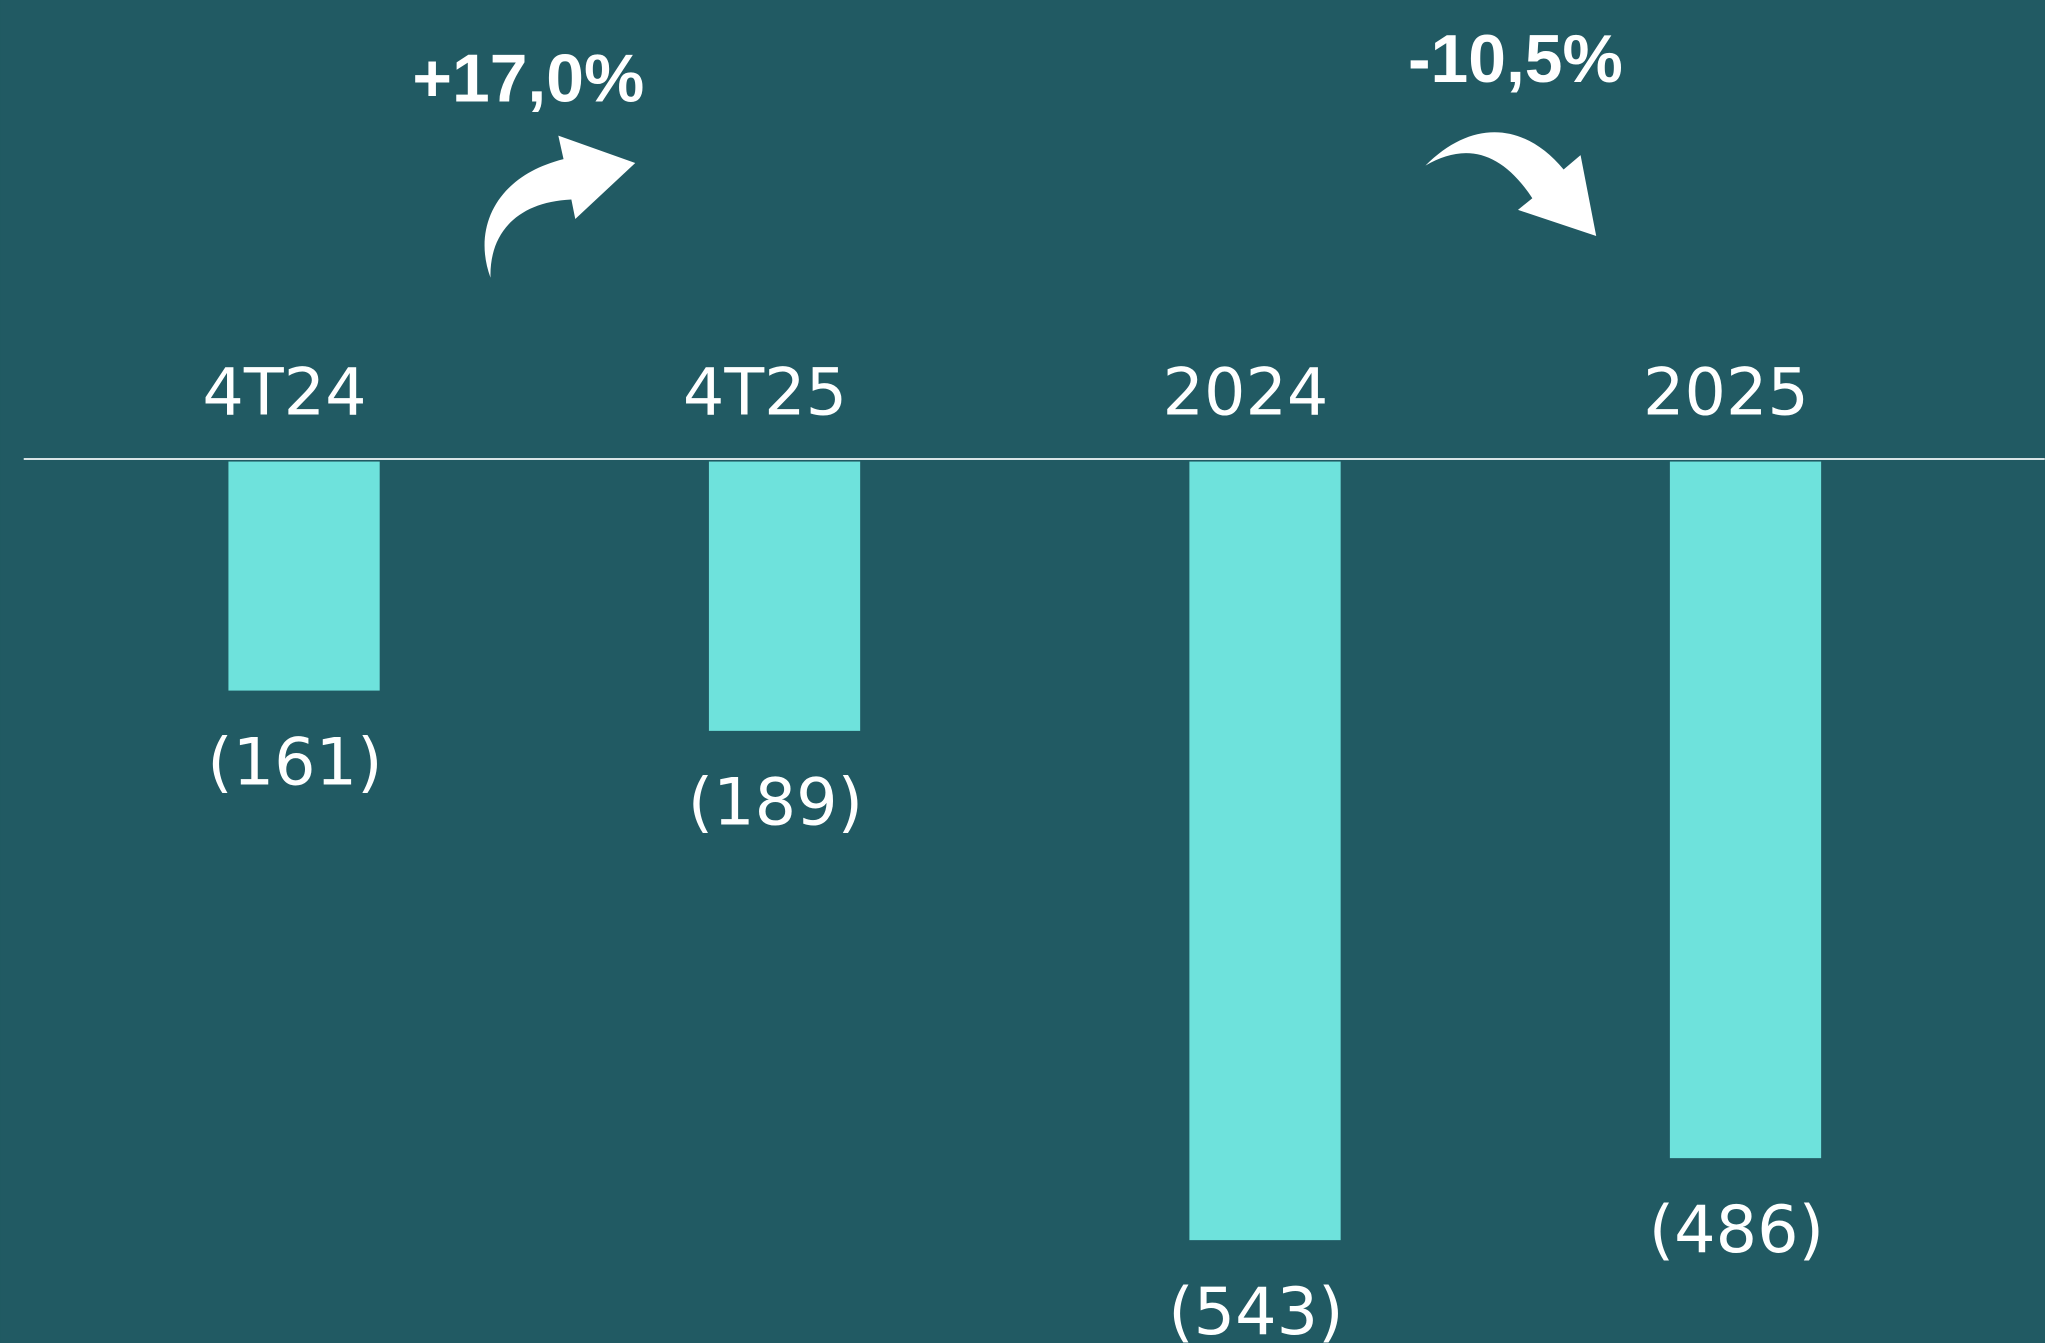 The image size is (2045, 1343). I want to click on x-tick-label: 2025, so click(1726, 393).